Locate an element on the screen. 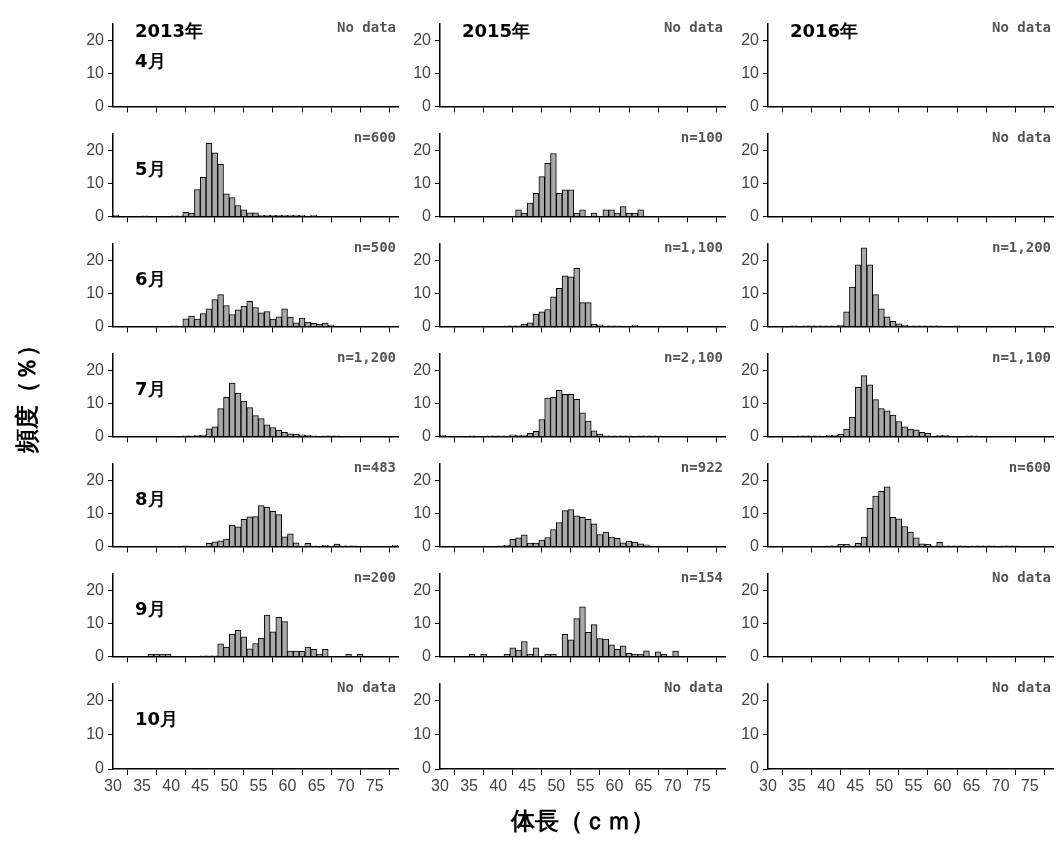  annotation: n=2,100 is located at coordinates (693, 357).